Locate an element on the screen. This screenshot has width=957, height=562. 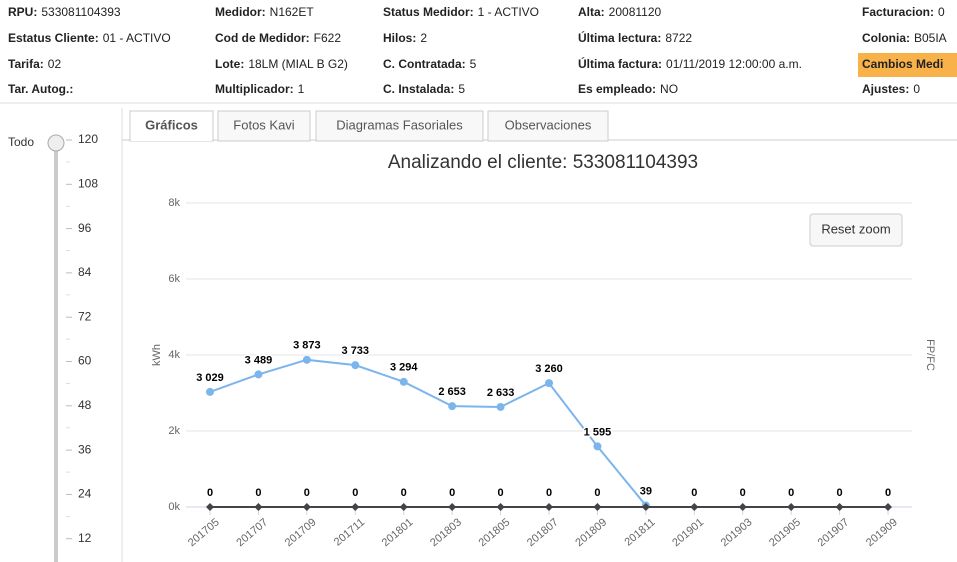
data-label: 3 489 is located at coordinates (259, 360).